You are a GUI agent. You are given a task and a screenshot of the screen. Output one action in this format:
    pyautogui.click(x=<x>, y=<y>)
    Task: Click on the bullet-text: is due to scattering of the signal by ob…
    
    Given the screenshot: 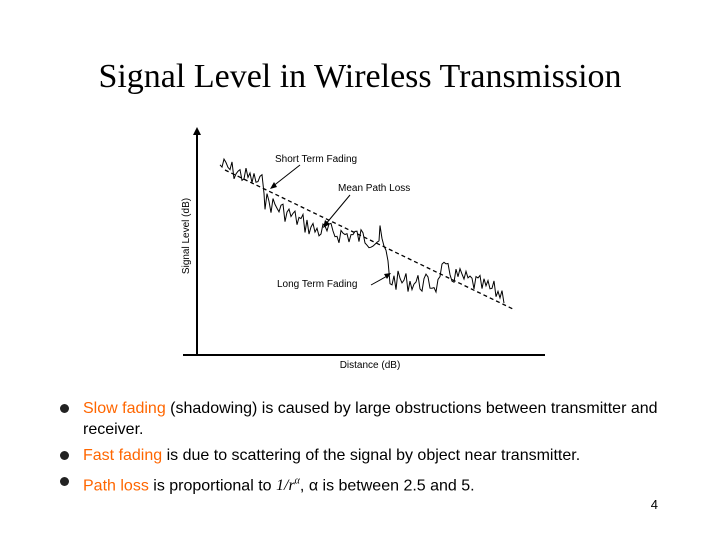 What is the action you would take?
    pyautogui.click(x=371, y=455)
    